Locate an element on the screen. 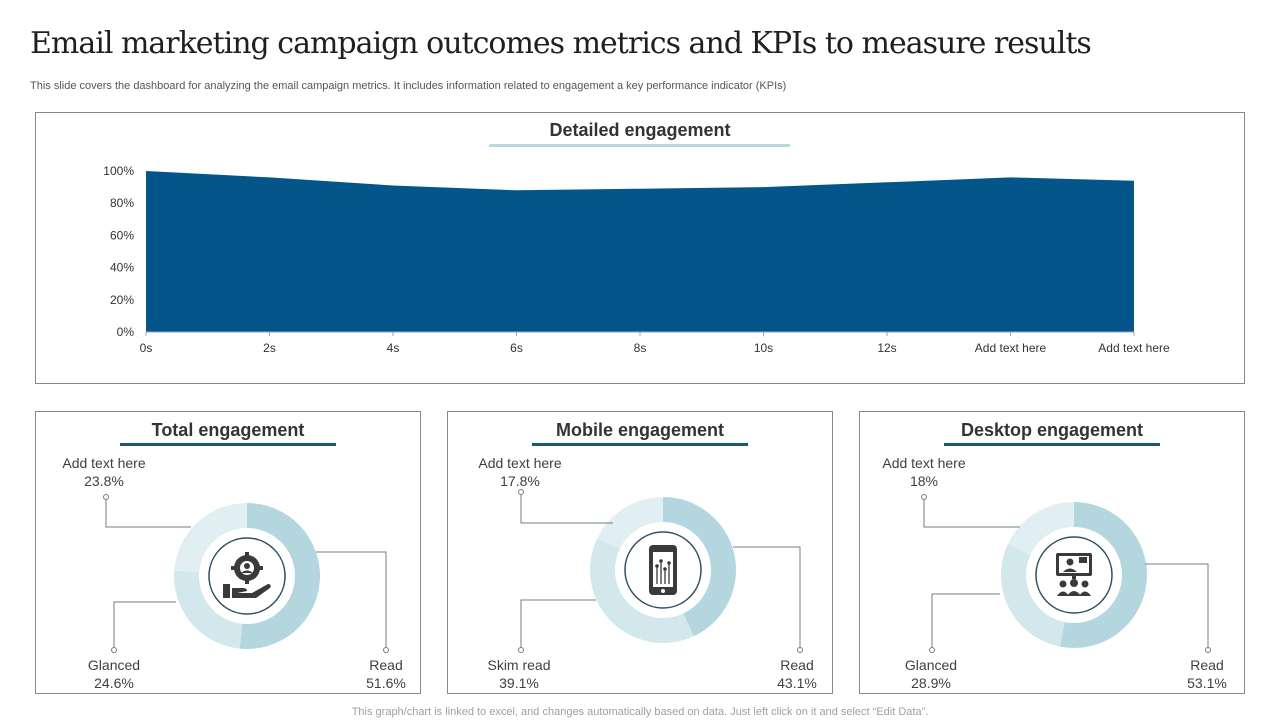 This screenshot has width=1280, height=720. y-tick-label: 100% is located at coordinates (118, 171).